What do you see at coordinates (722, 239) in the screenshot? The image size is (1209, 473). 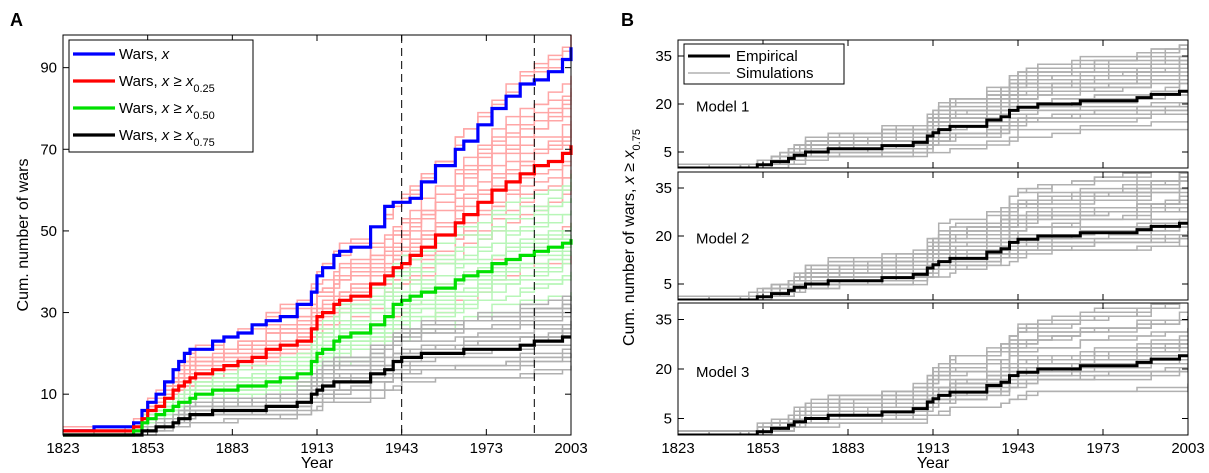 I see `model-label: Model 2` at bounding box center [722, 239].